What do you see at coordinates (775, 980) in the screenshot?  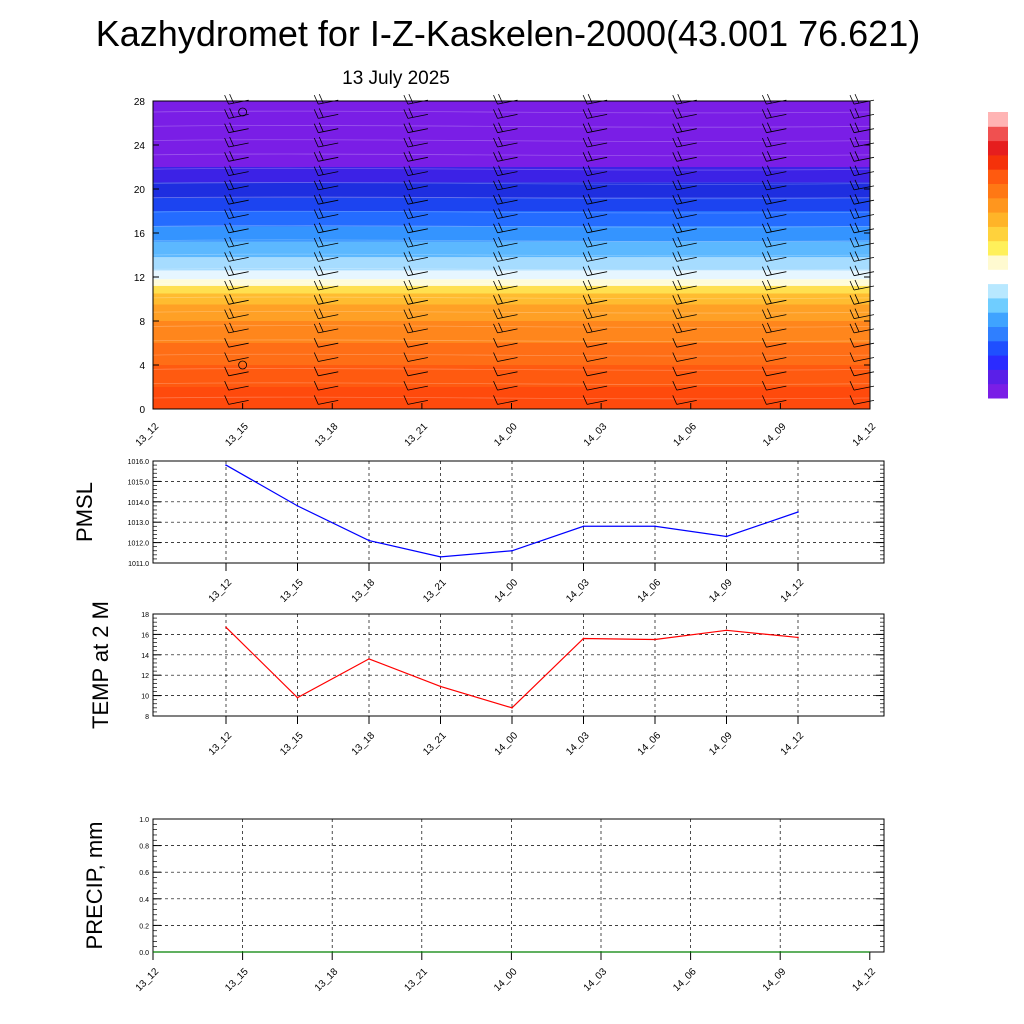 I see `x-tick-label: 14_09` at bounding box center [775, 980].